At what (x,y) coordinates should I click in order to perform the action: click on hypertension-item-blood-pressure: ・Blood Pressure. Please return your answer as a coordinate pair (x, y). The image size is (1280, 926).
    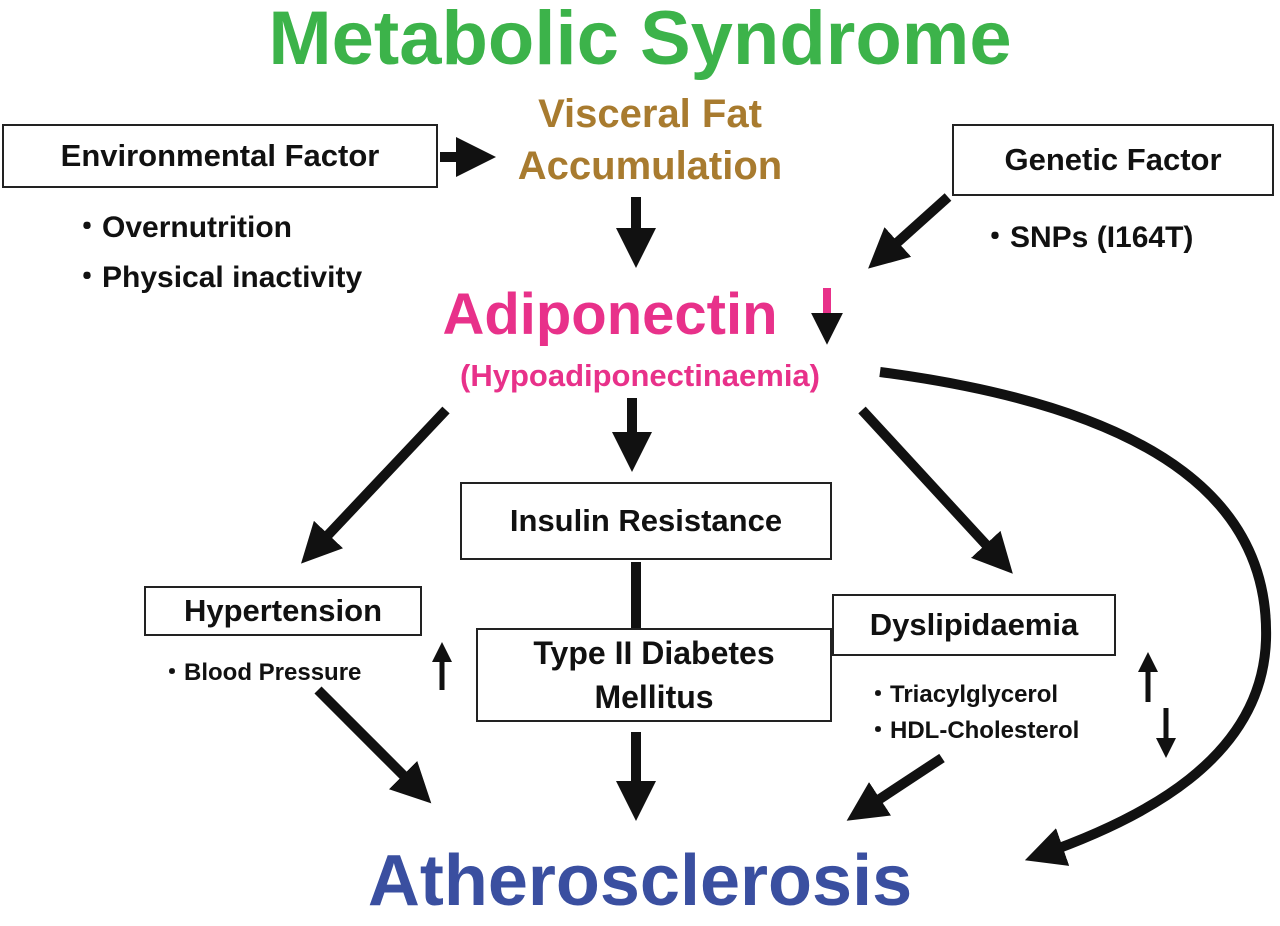
    Looking at the image, I should click on (261, 672).